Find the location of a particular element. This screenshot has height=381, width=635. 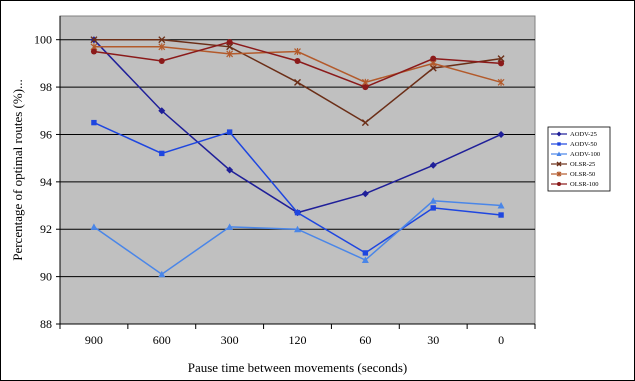

y-tick-labels: 88 90 92 94 96 98 100 is located at coordinates (43, 182).